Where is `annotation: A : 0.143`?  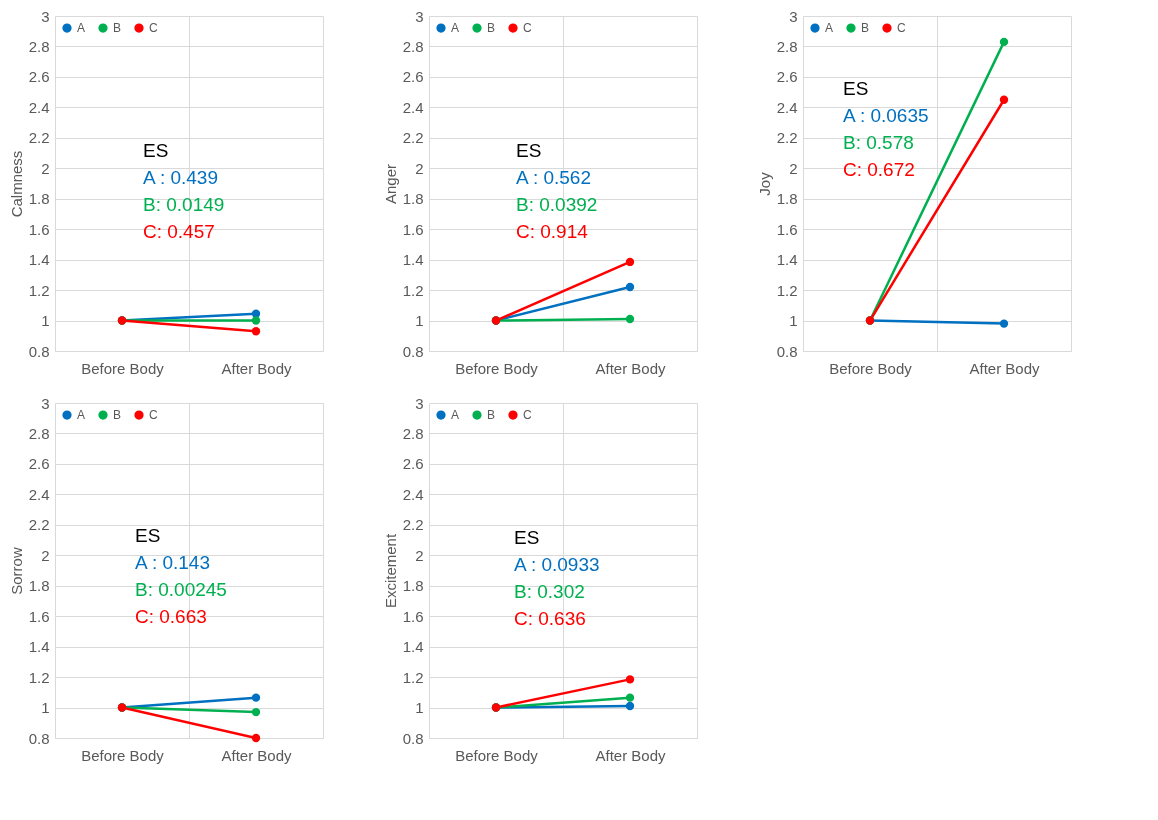
annotation: A : 0.143 is located at coordinates (173, 562).